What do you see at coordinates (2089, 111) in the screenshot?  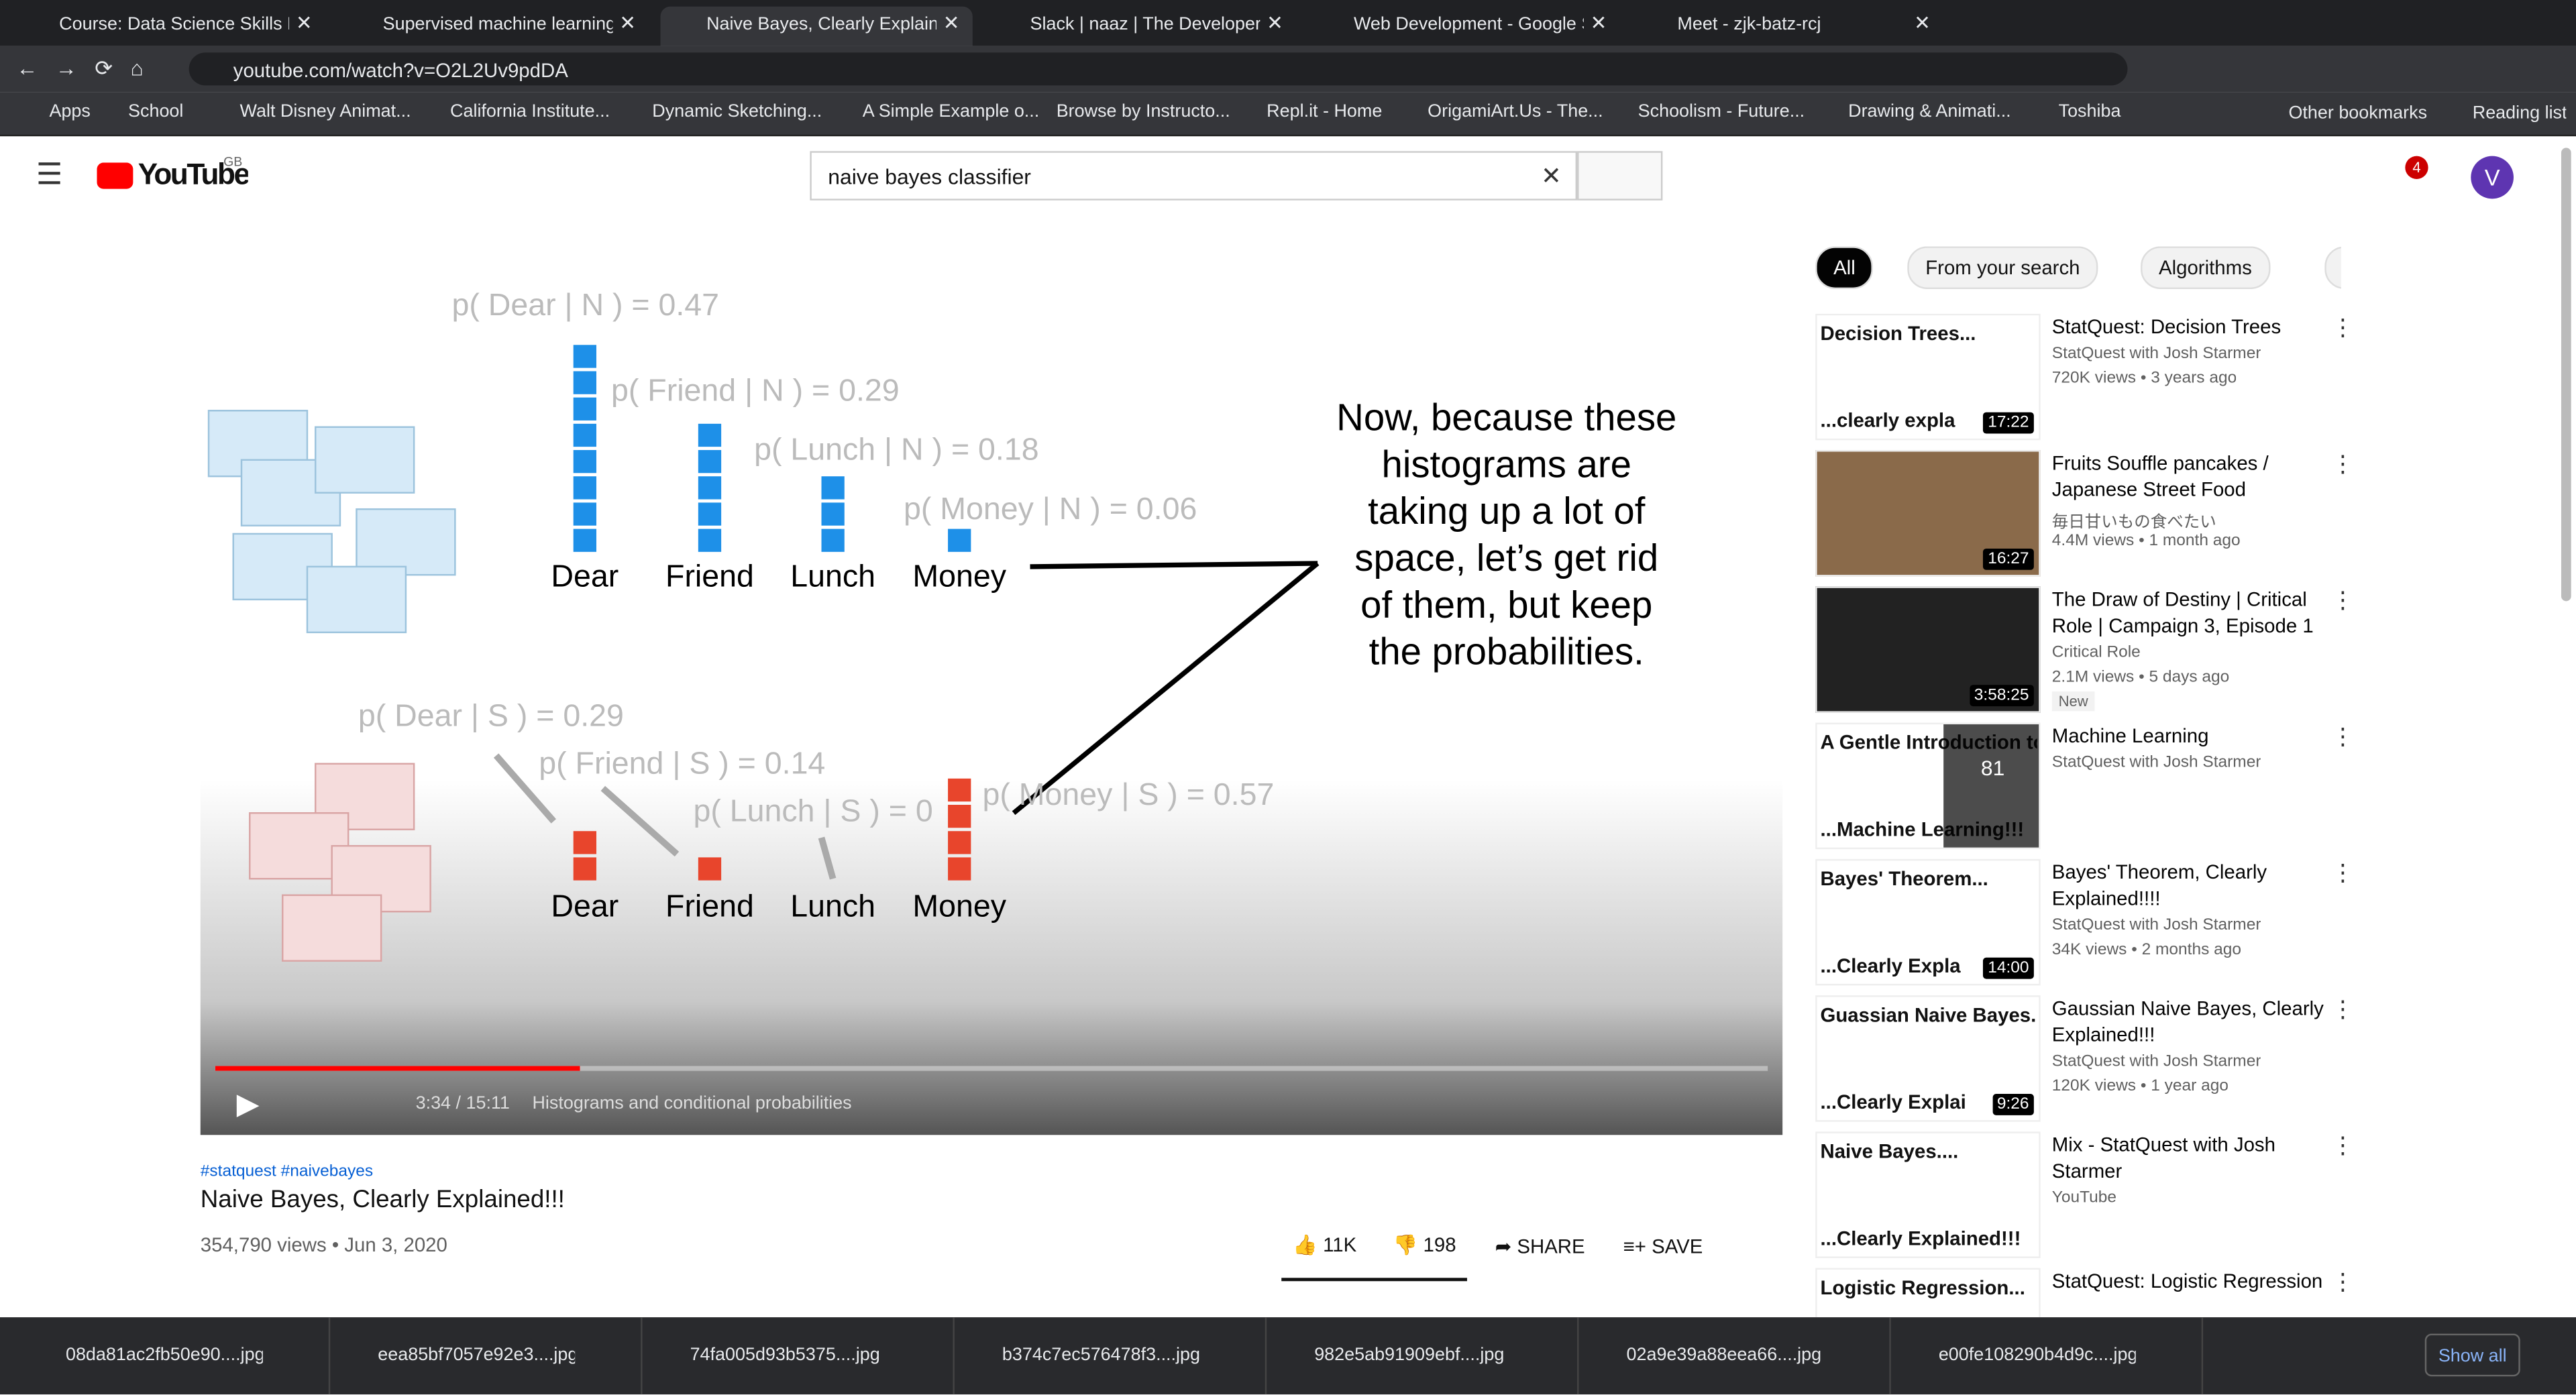 I see `bookmark-label: Toshiba` at bounding box center [2089, 111].